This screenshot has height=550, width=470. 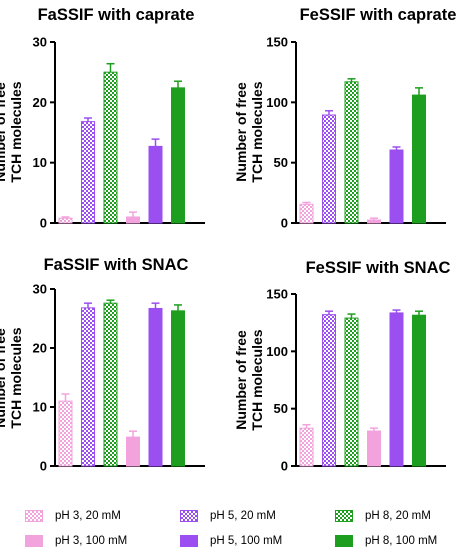 What do you see at coordinates (246, 541) in the screenshot?
I see `legend-label: pH 5, 100 mM` at bounding box center [246, 541].